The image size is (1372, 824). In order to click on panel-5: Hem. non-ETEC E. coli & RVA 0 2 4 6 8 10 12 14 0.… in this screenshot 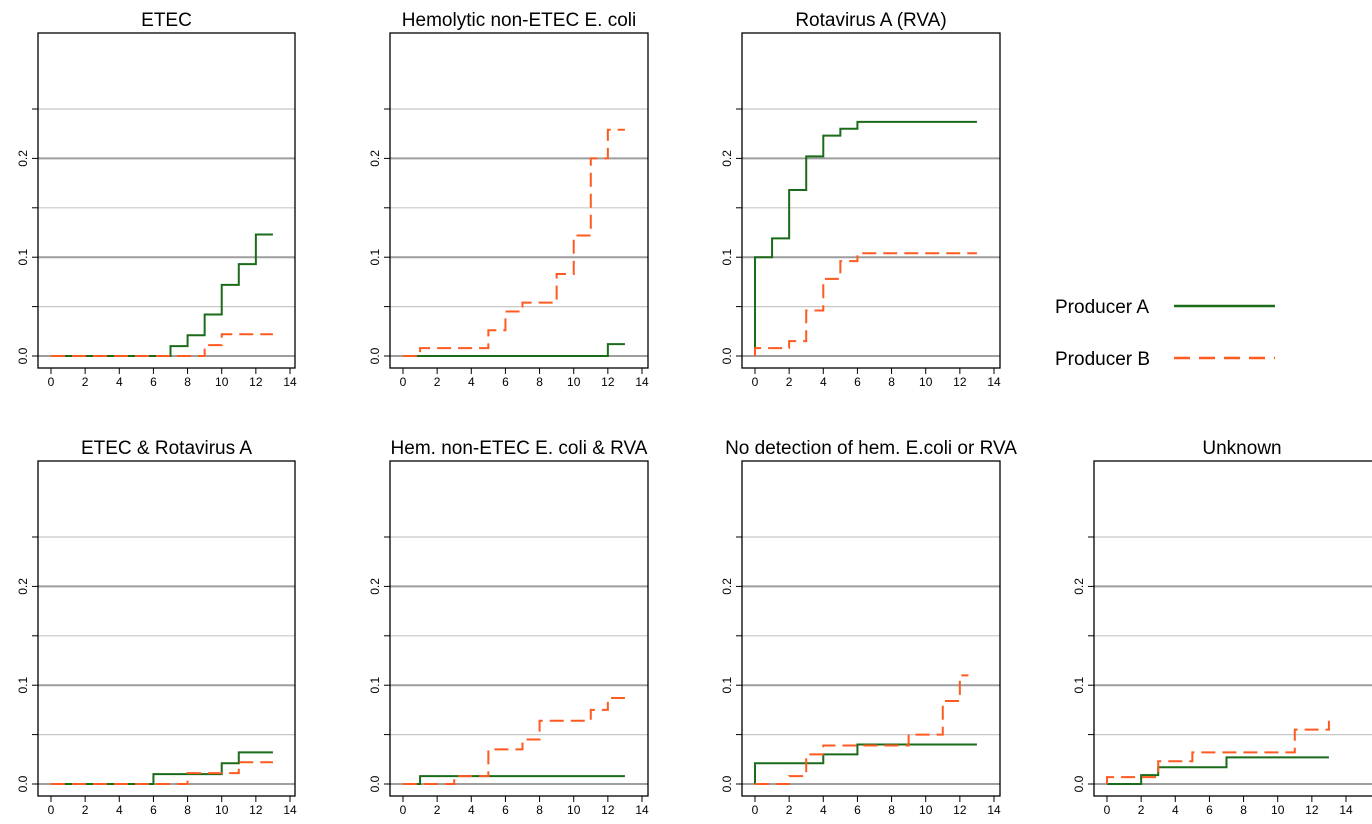, I will do `click(508, 627)`.